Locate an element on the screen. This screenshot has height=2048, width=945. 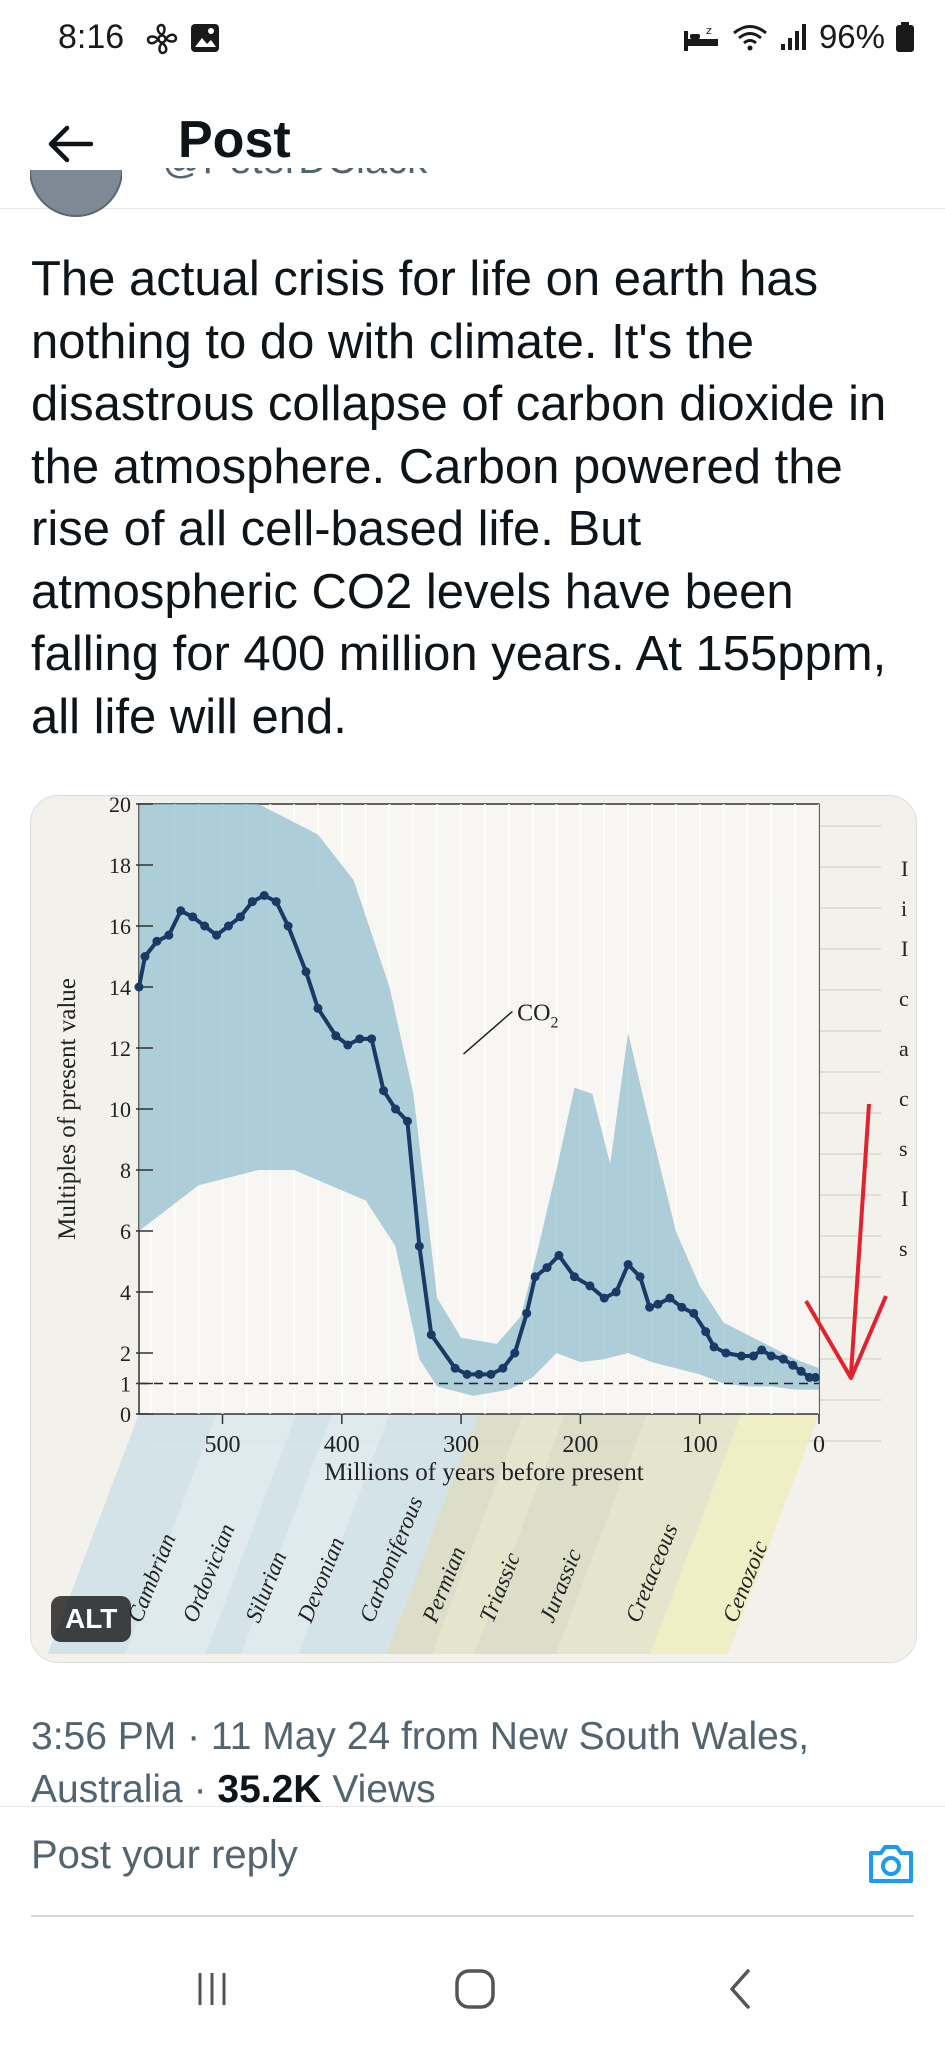
recent-apps-button is located at coordinates (212, 1989).